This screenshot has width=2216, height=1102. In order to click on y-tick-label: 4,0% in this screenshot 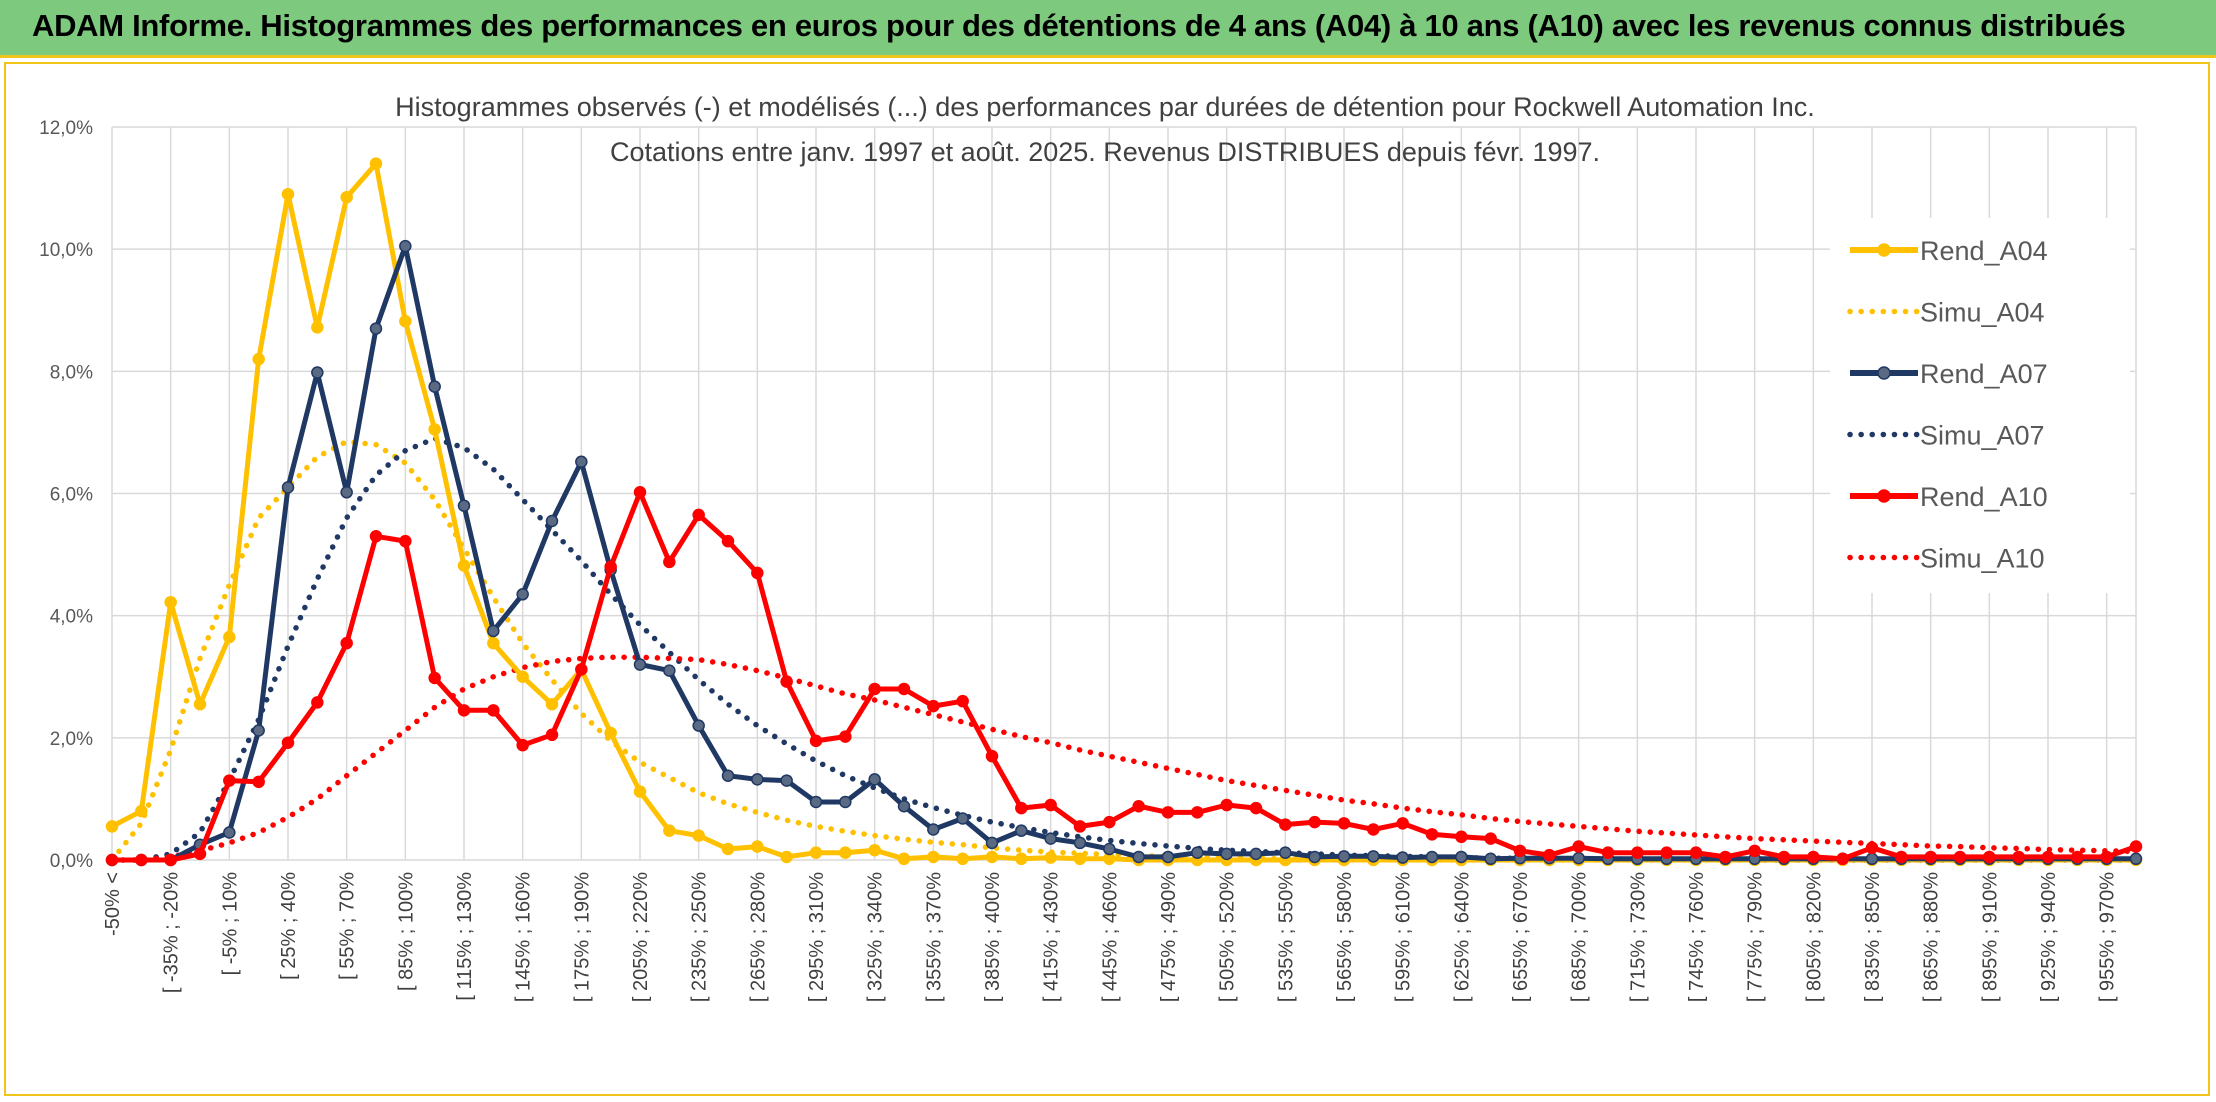, I will do `click(71, 617)`.